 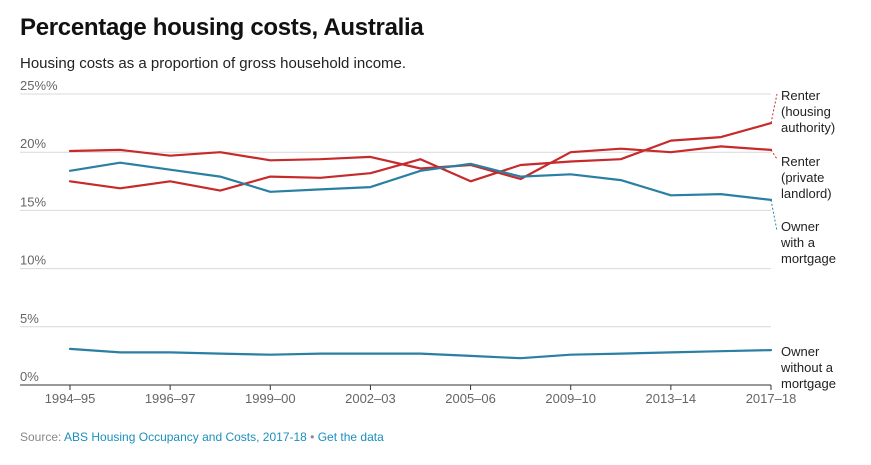 I want to click on y-tick-label-10: 10%, so click(x=33, y=260).